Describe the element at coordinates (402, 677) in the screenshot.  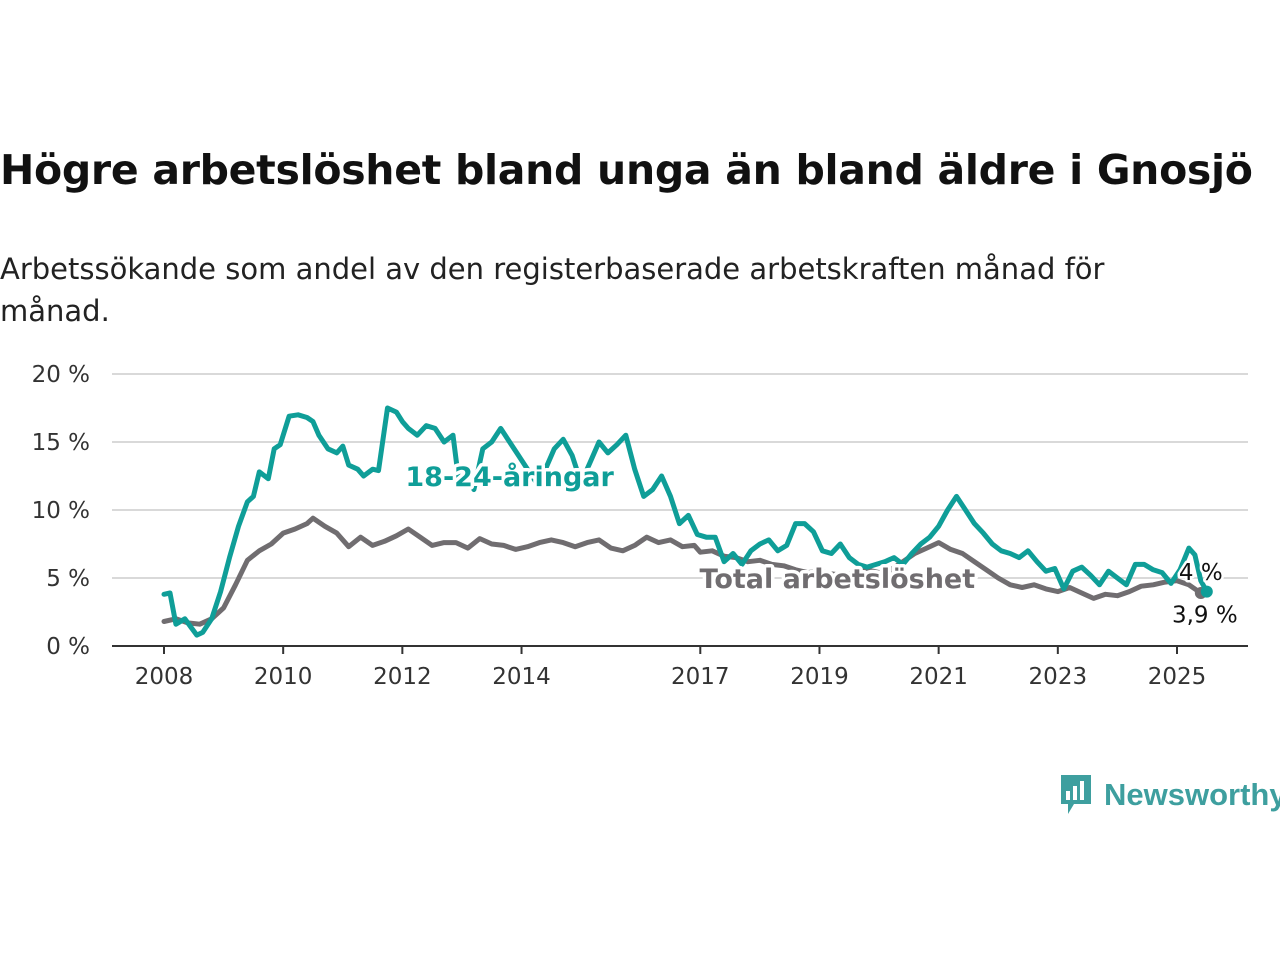
I see `x-tick-label: 2012` at that location.